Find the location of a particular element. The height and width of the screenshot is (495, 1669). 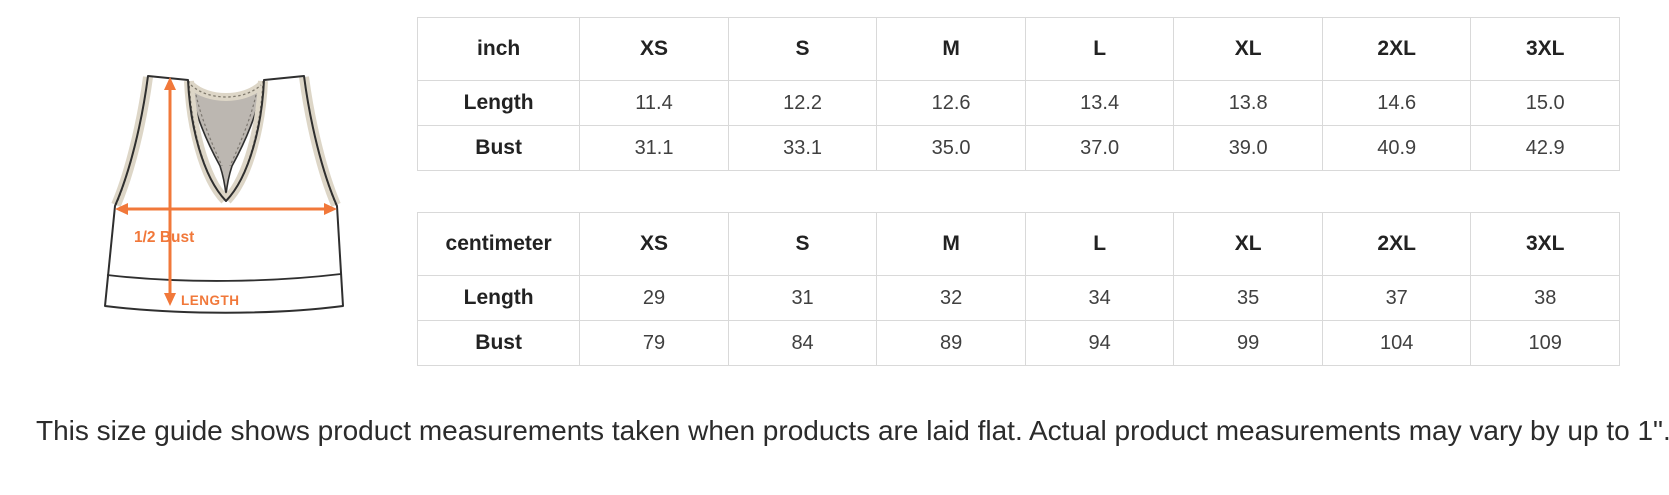

bra-body is located at coordinates (224, 194).